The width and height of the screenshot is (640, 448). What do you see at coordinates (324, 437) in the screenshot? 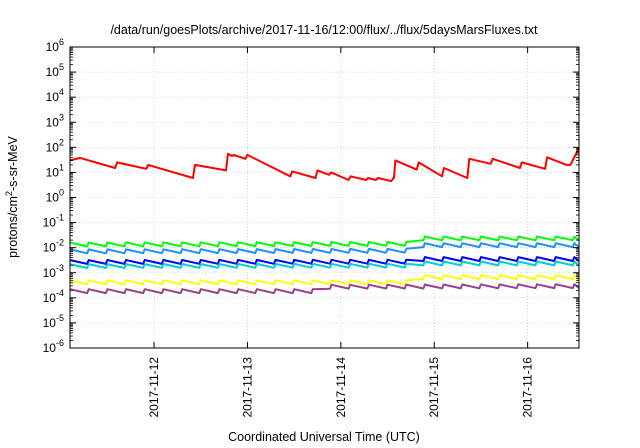
I see `x-axis-label: Coordinated Universal Time (UTC)` at bounding box center [324, 437].